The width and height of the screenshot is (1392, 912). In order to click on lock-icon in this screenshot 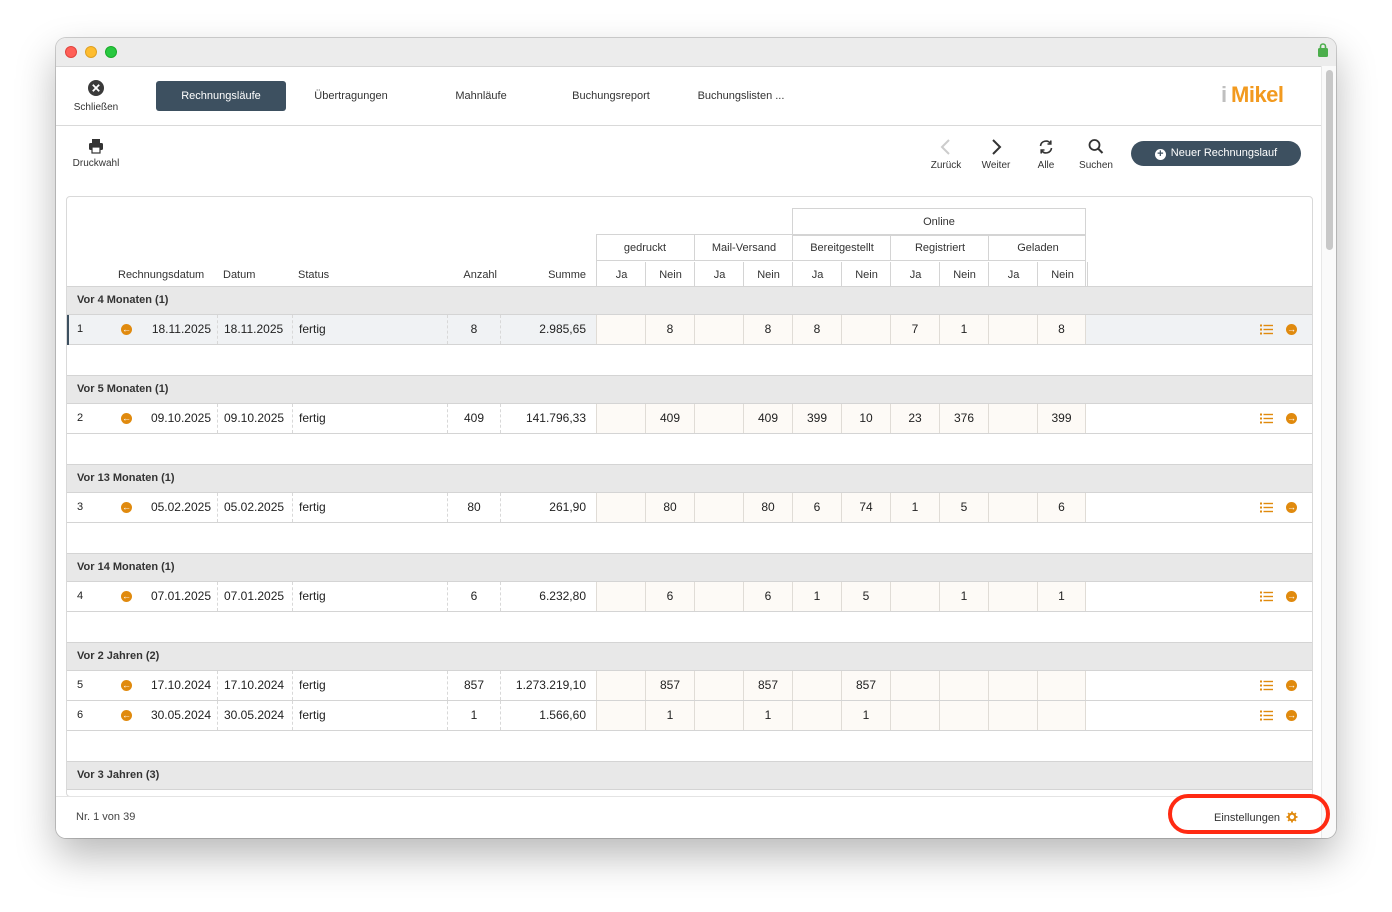, I will do `click(1323, 50)`.